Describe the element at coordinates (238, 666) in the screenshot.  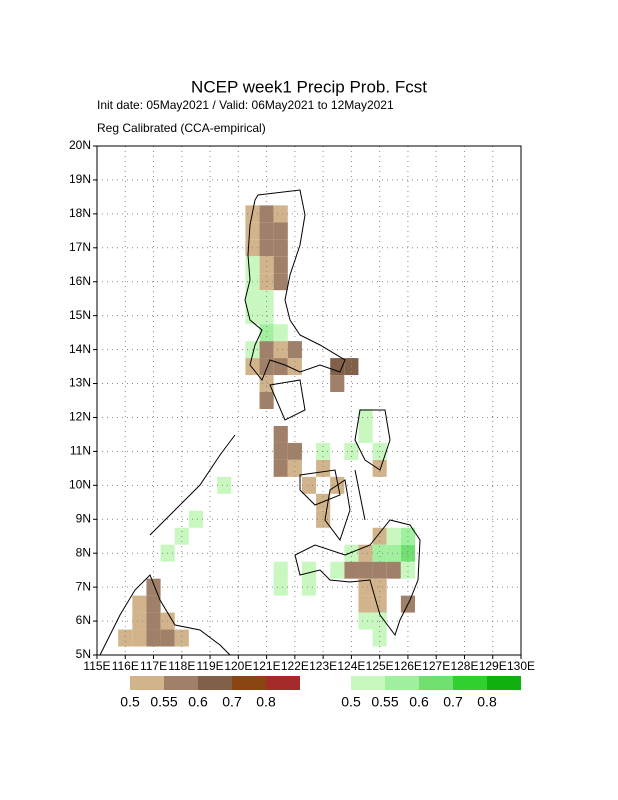
I see `x-tick-label: 120E` at that location.